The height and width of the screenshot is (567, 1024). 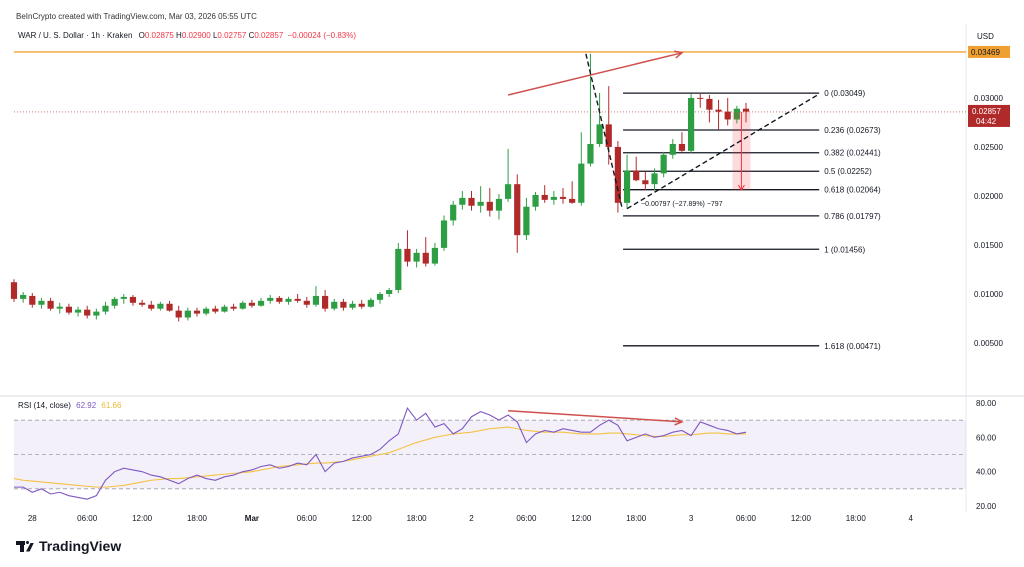 What do you see at coordinates (985, 36) in the screenshot?
I see `currency-label: USD` at bounding box center [985, 36].